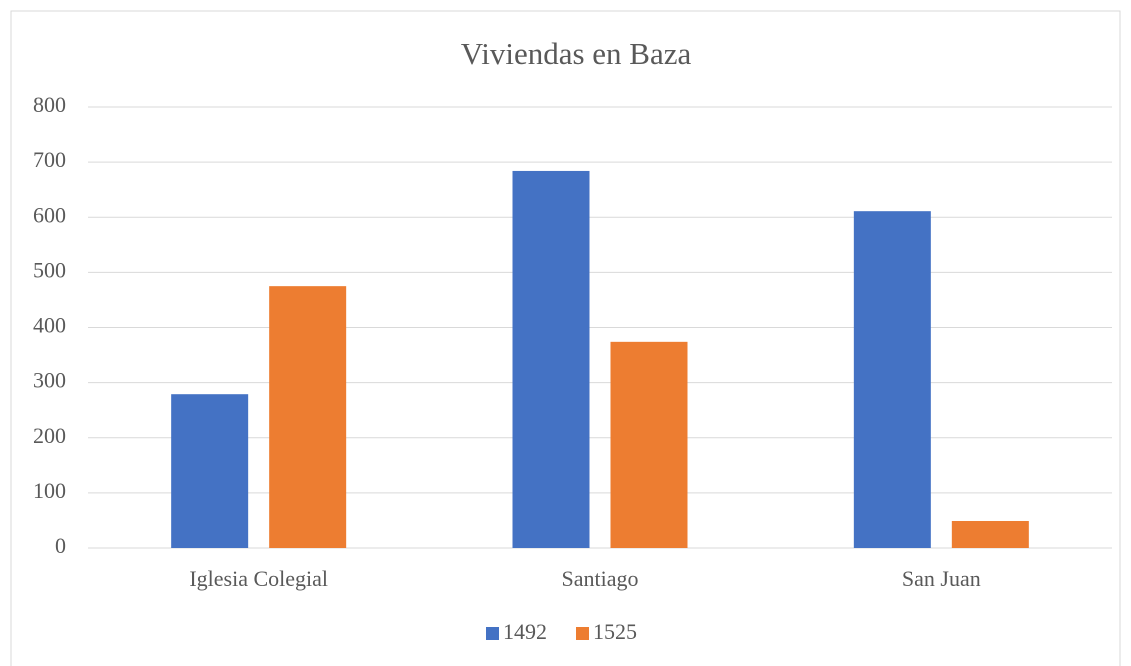 This screenshot has width=1131, height=666. I want to click on y-tick-label: 600, so click(49, 214).